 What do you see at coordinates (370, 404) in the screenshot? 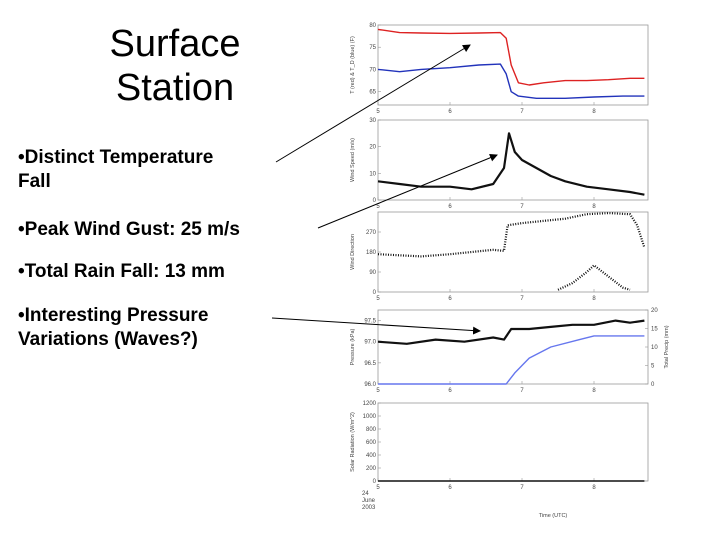
I see `y-tick-label: 1200` at bounding box center [370, 404].